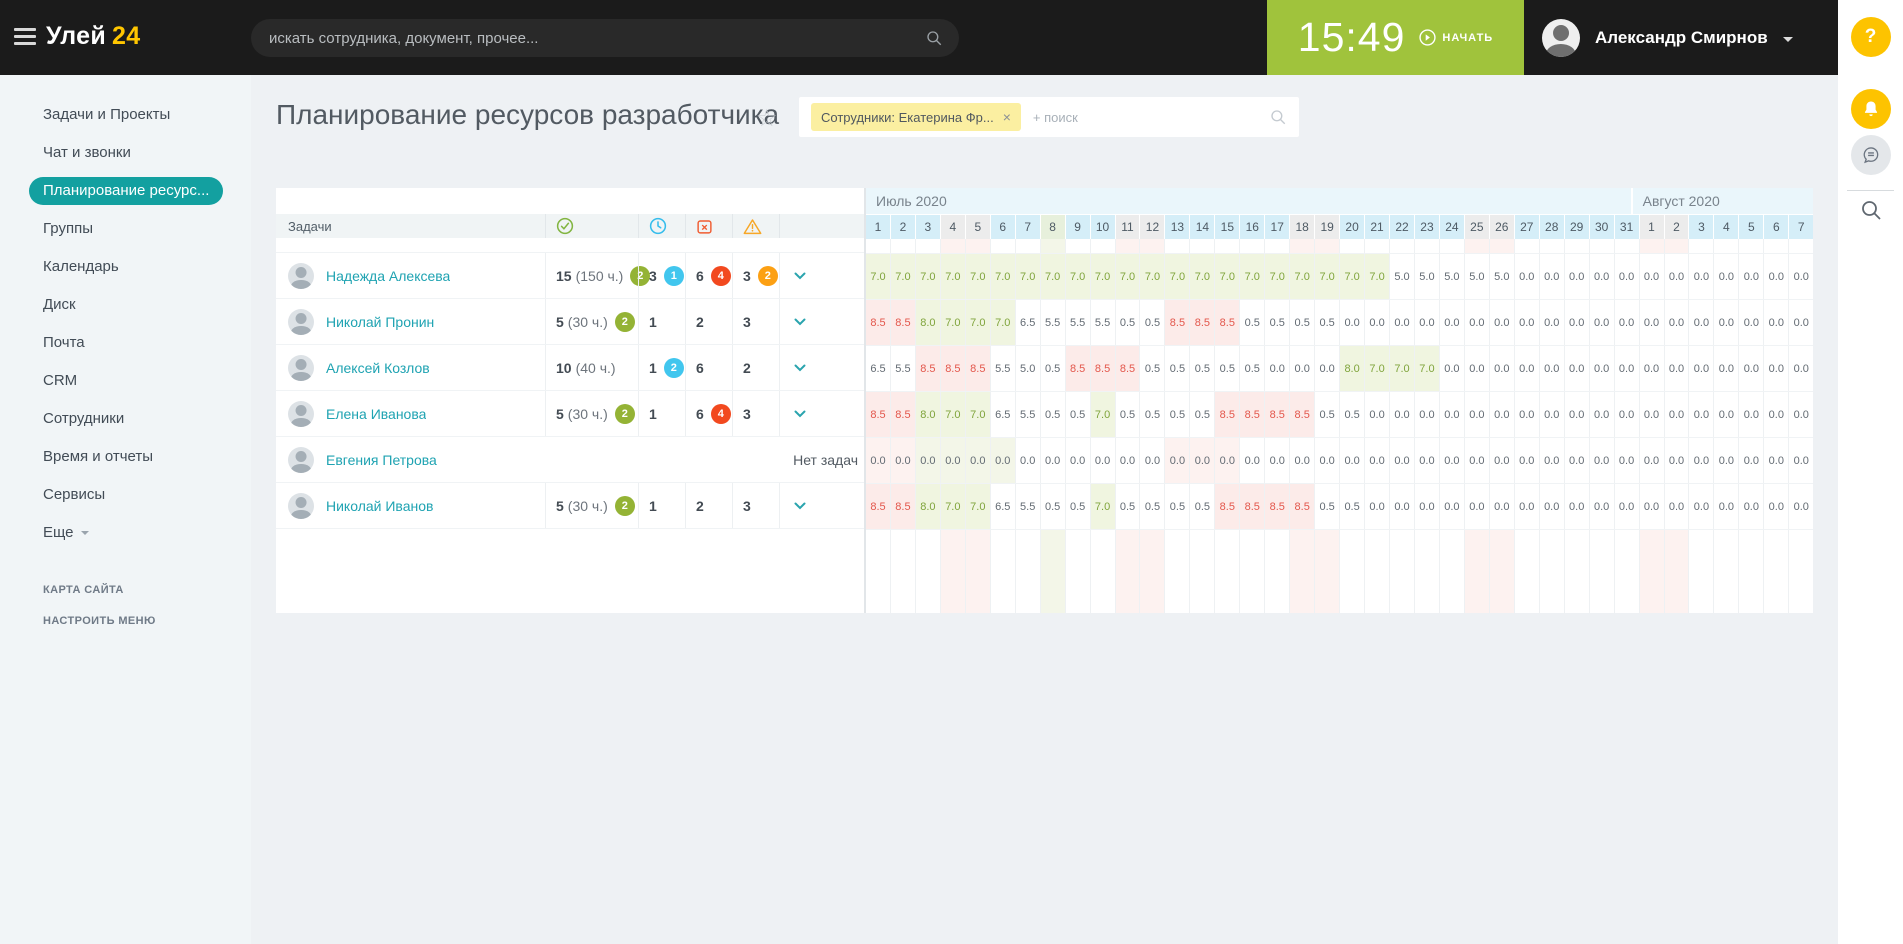  I want to click on hamburger-menu-icon, so click(25, 38).